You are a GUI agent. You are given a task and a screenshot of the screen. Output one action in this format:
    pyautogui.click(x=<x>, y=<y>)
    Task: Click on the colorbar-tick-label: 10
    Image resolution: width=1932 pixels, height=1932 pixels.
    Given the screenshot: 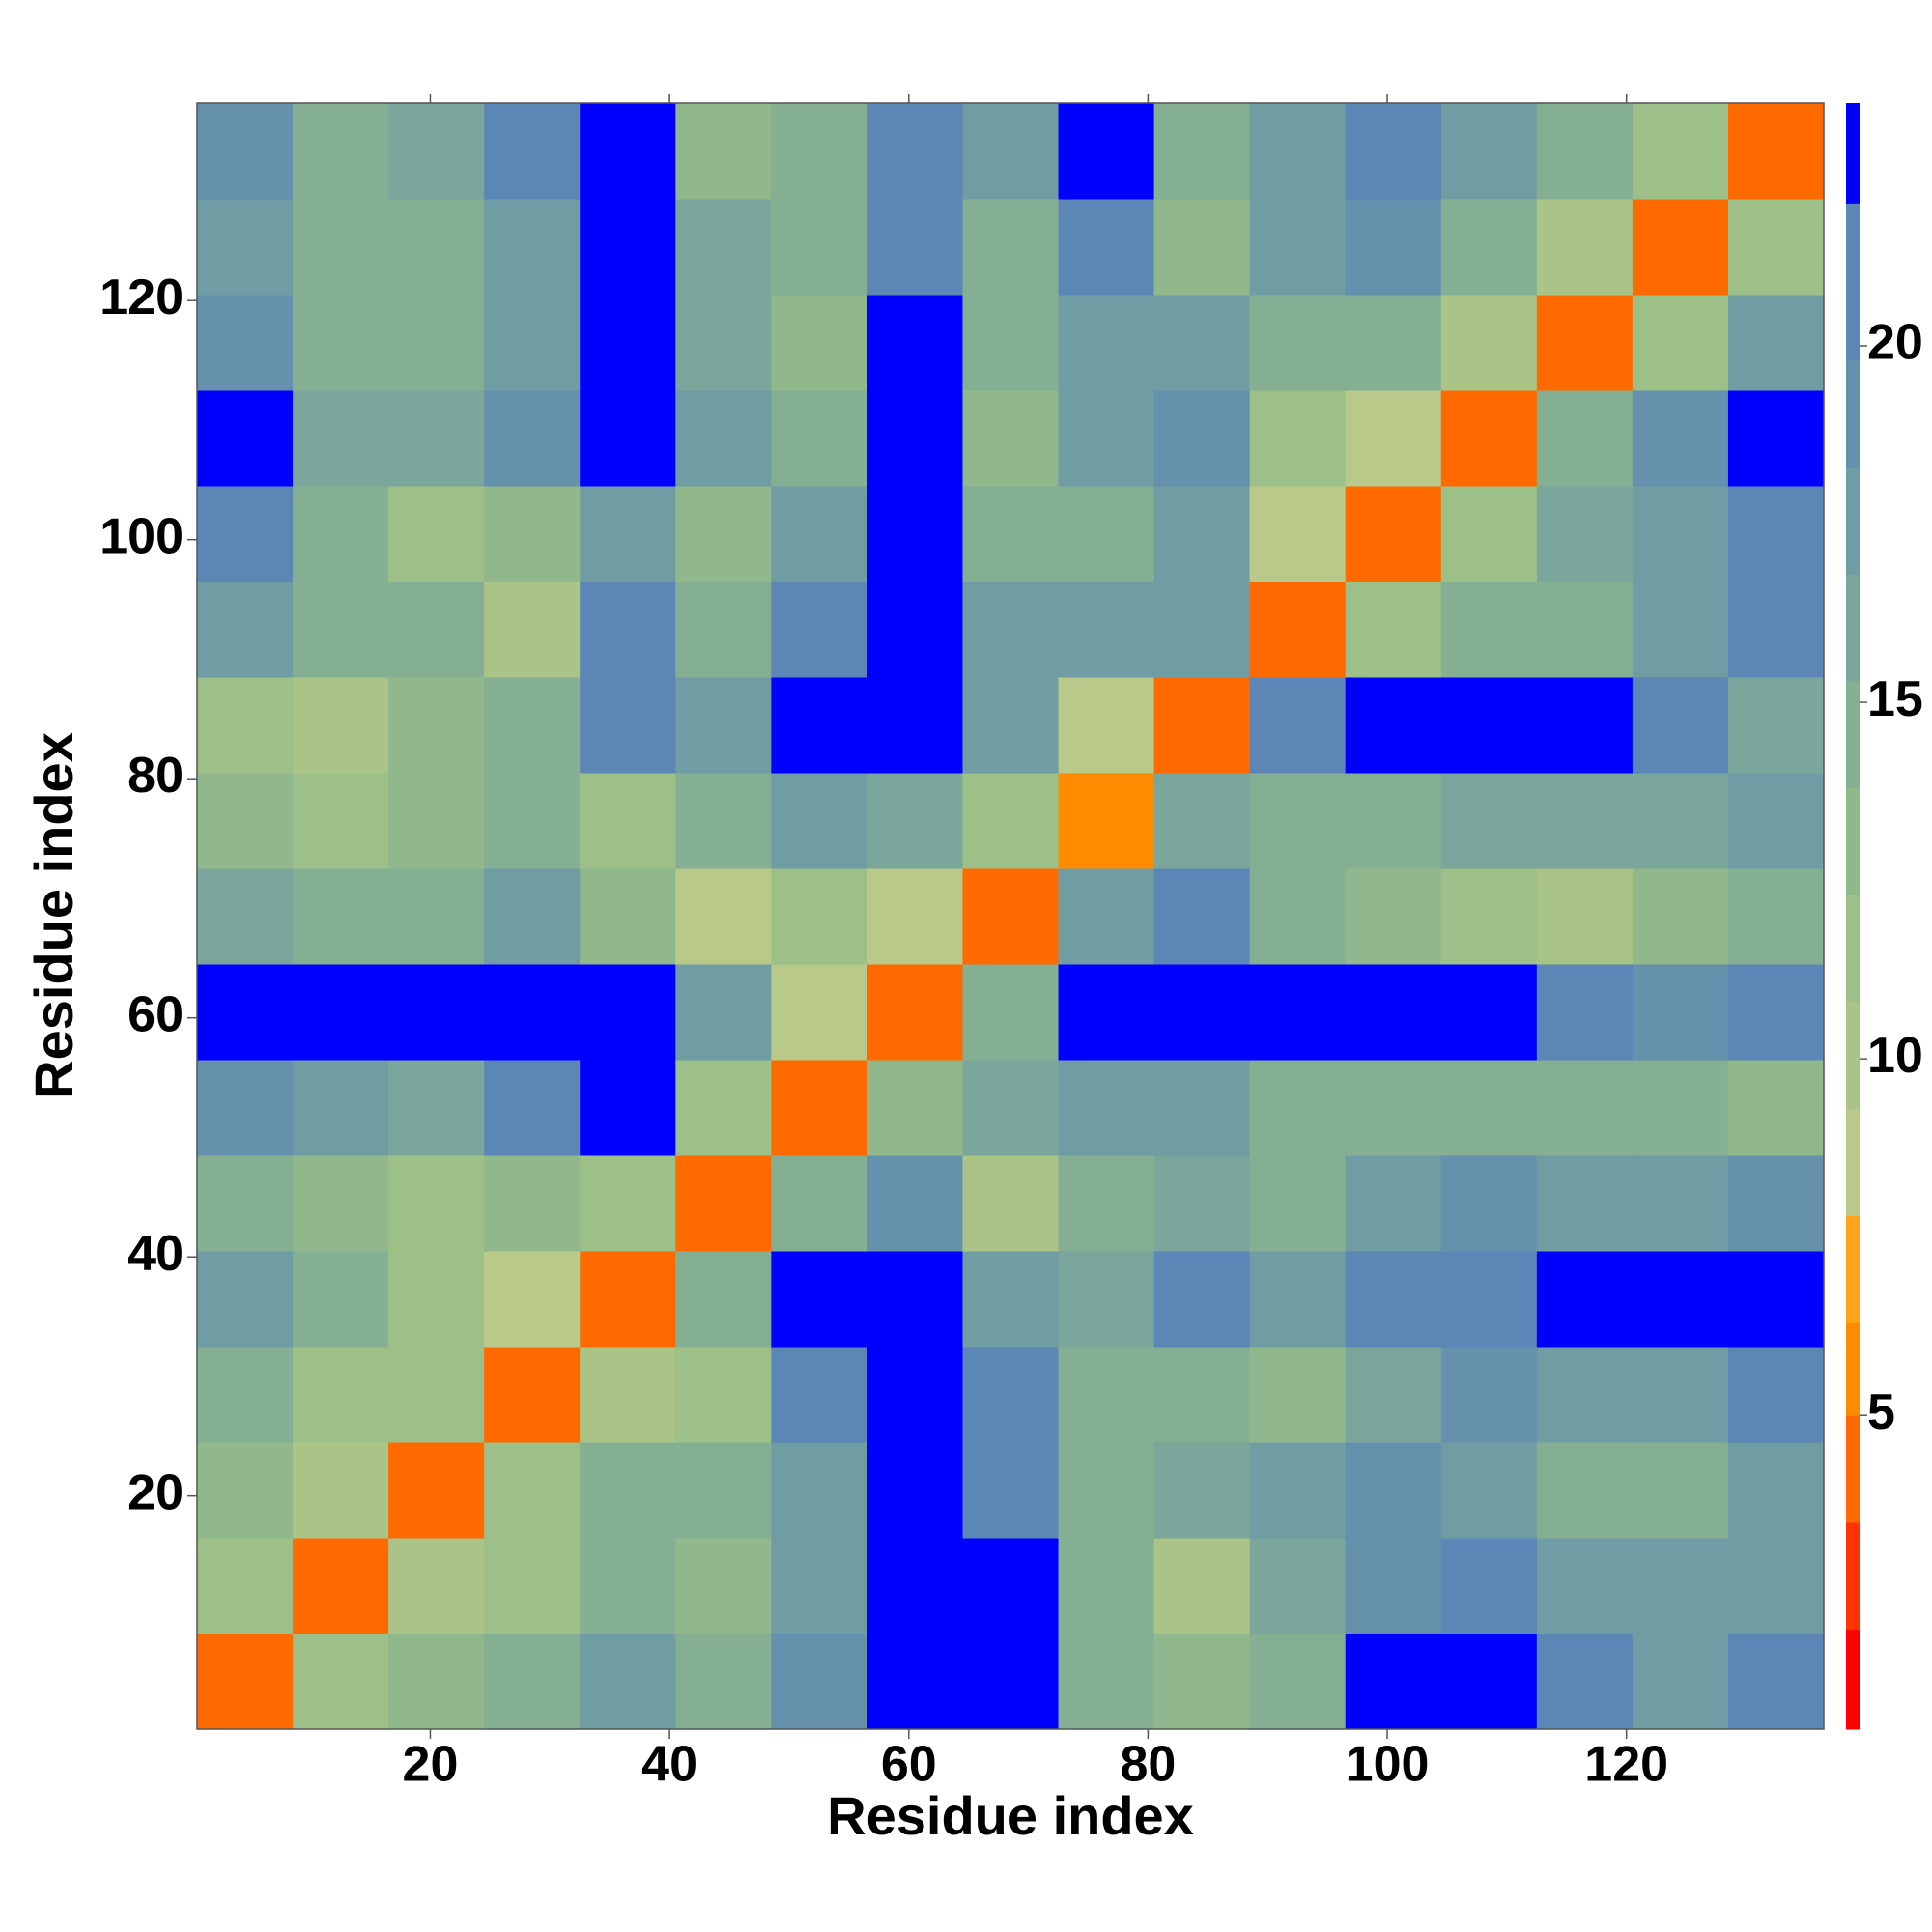 What is the action you would take?
    pyautogui.click(x=1895, y=1056)
    